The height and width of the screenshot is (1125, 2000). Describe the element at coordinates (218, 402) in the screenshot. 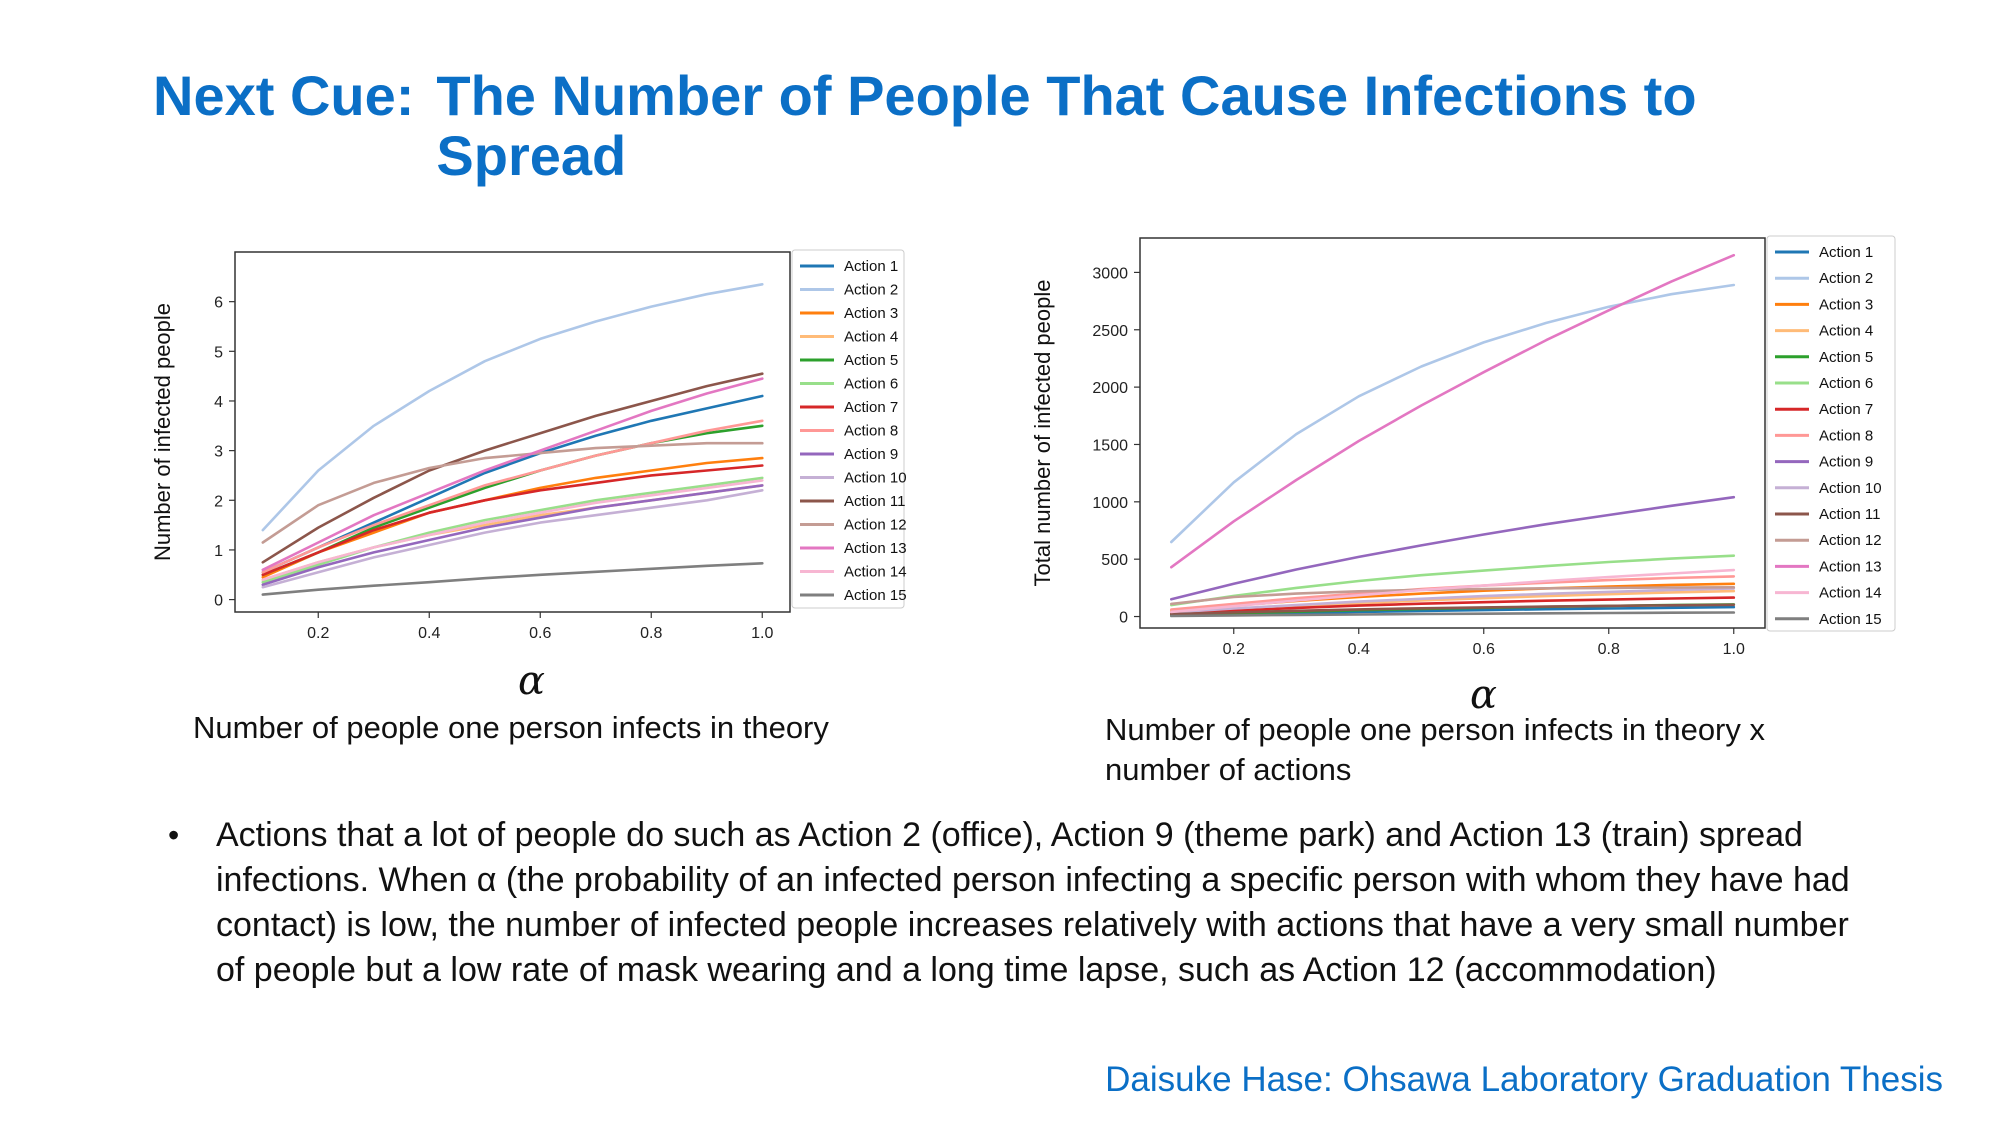

I see `y-tick-label: 4` at that location.